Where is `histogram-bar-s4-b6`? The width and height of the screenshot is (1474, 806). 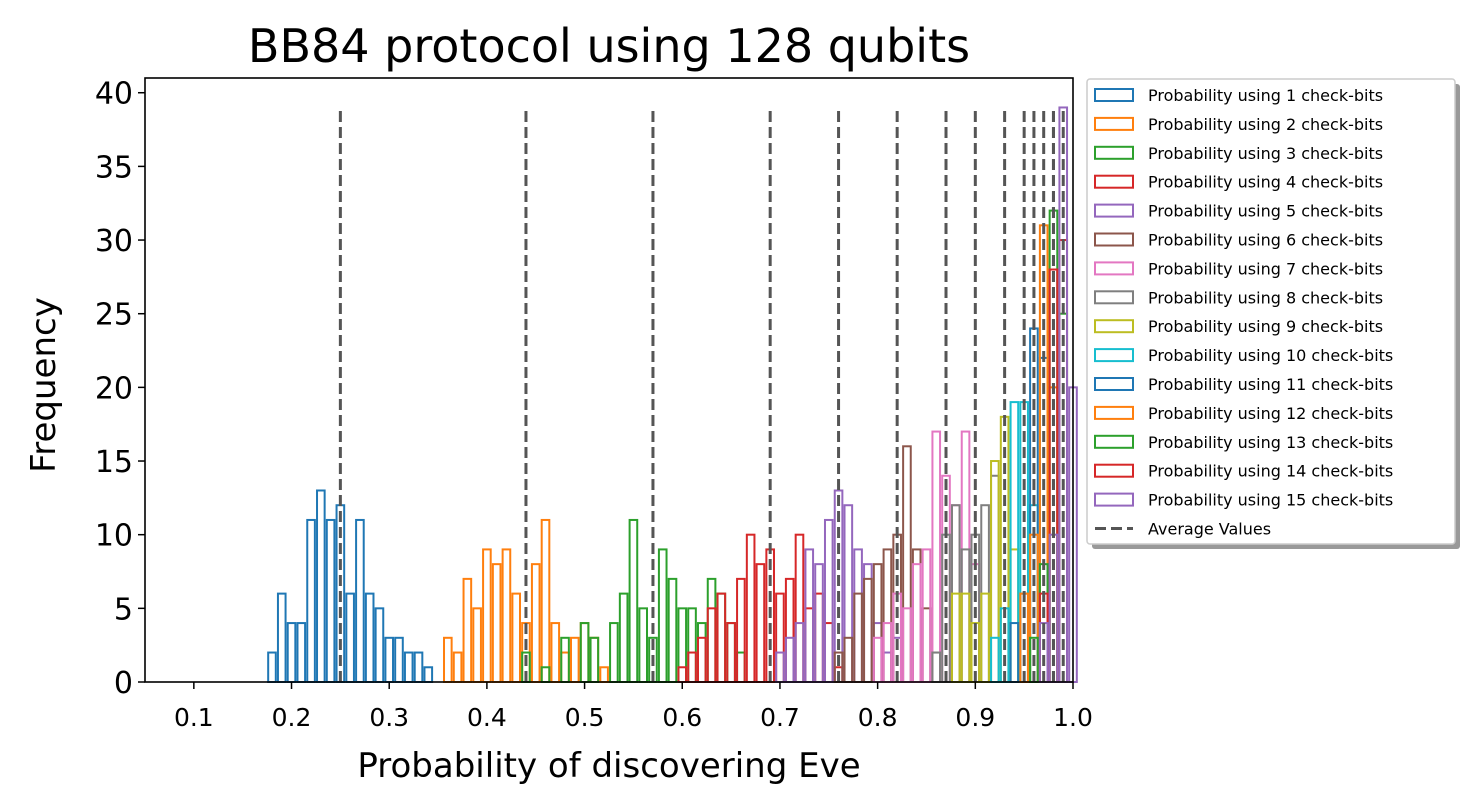
histogram-bar-s4-b6 is located at coordinates (731, 653).